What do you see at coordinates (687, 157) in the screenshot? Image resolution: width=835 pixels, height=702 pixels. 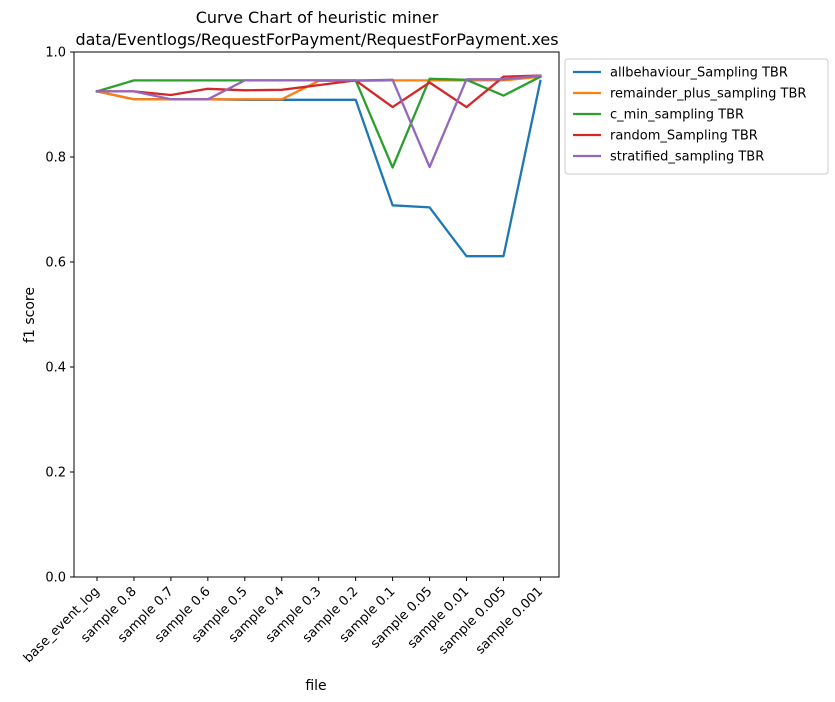 I see `legend-label: stratified_sampling TBR` at bounding box center [687, 157].